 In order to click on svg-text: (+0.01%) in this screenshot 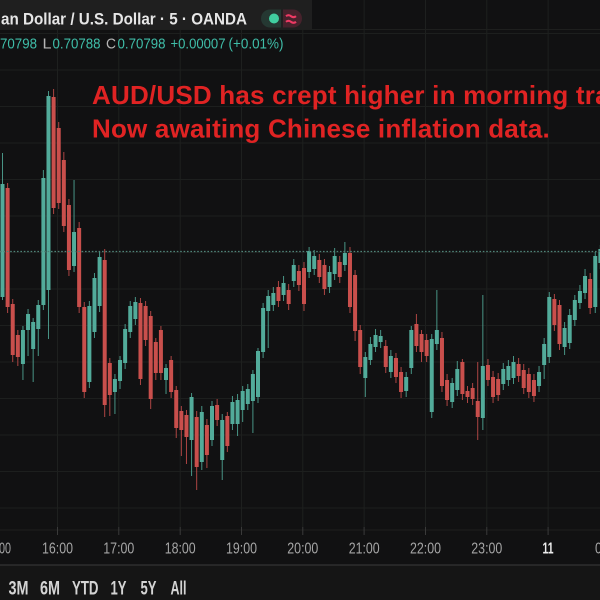, I will do `click(256, 45)`.